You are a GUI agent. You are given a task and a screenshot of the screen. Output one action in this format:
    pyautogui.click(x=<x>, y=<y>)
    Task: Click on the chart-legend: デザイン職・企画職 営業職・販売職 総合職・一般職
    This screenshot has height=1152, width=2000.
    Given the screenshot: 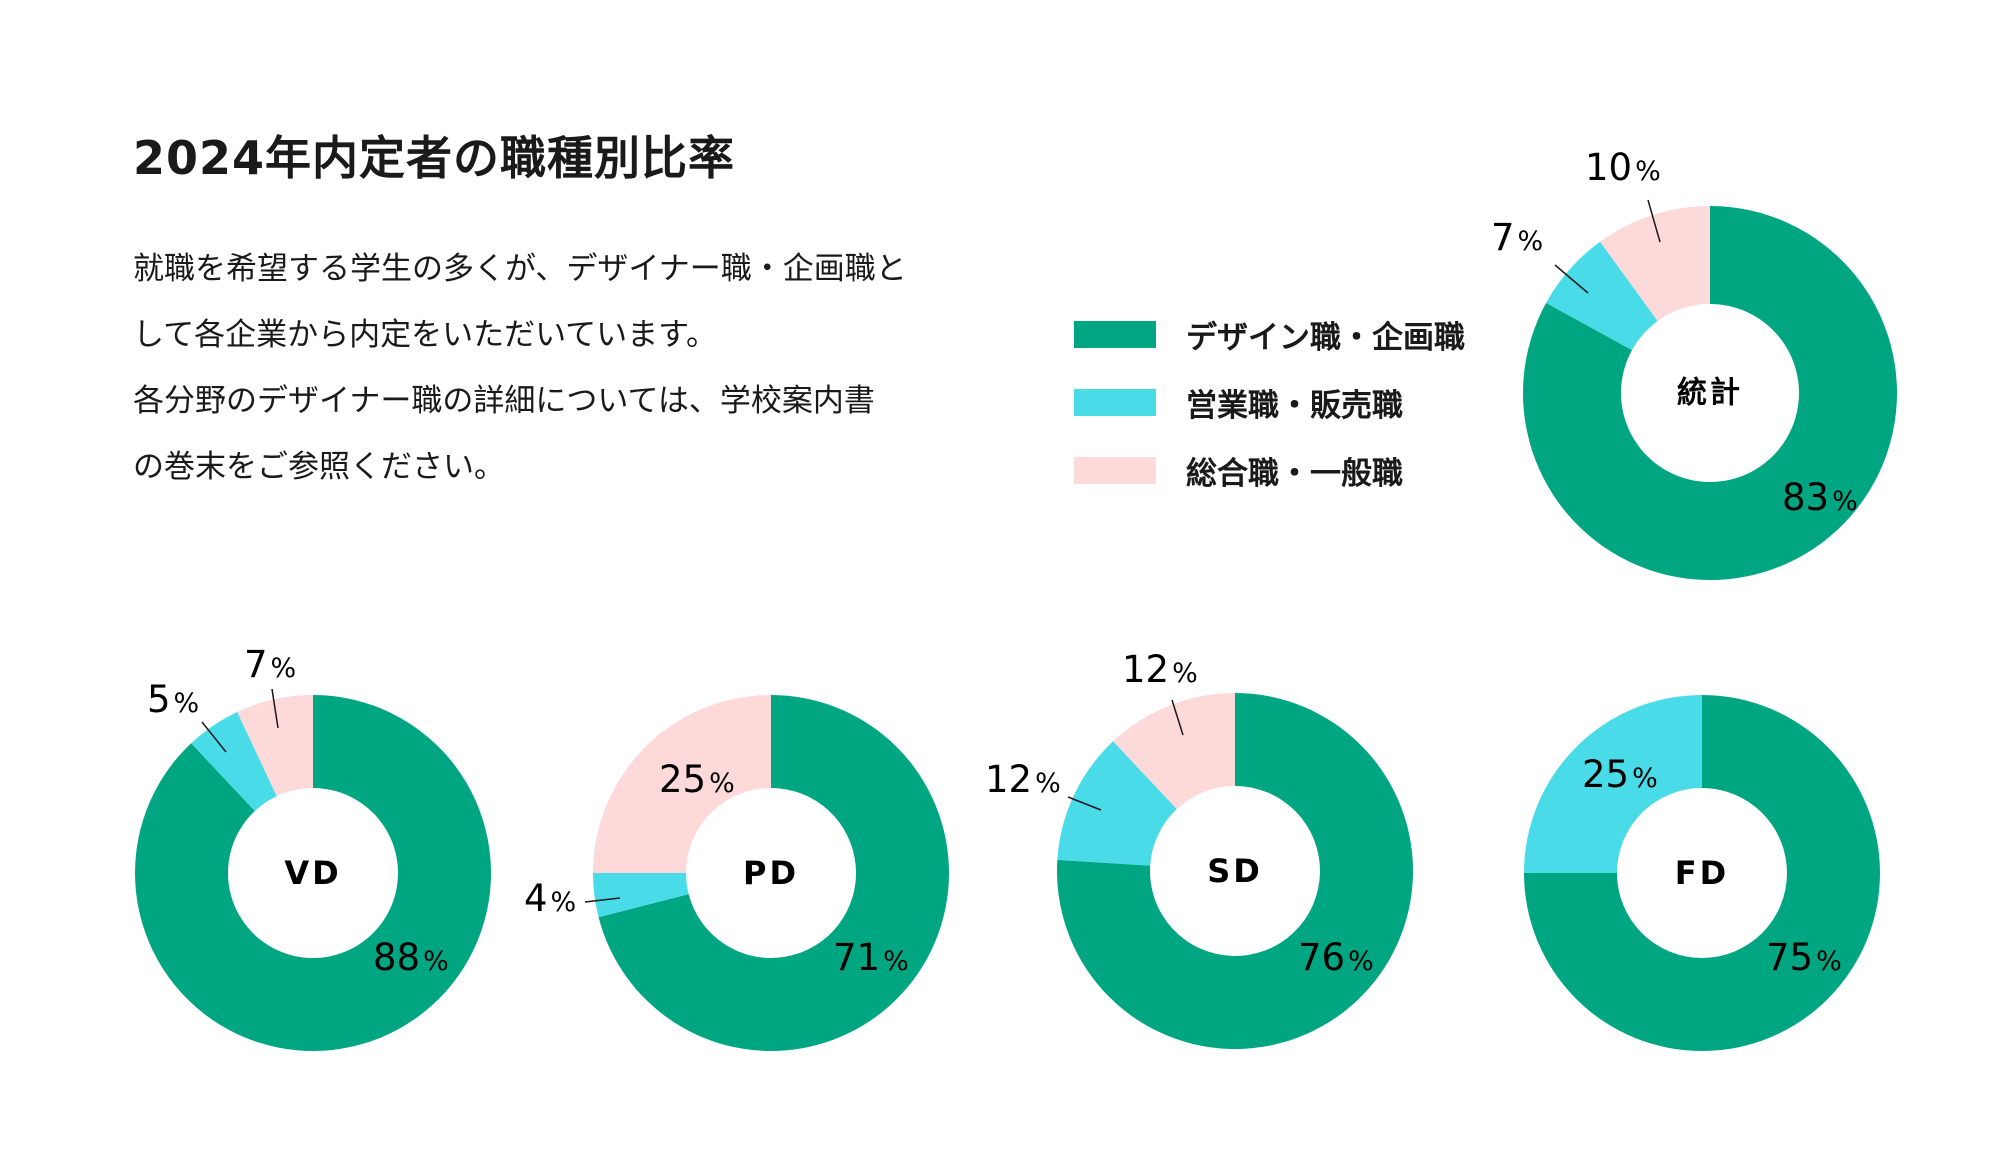 What is the action you would take?
    pyautogui.click(x=1269, y=402)
    